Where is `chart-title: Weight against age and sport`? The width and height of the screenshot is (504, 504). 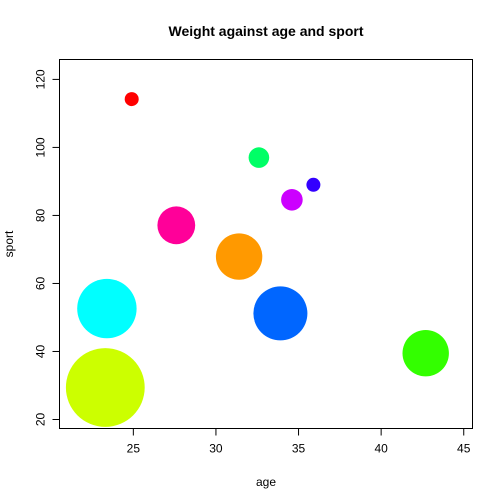 chart-title: Weight against age and sport is located at coordinates (266, 31).